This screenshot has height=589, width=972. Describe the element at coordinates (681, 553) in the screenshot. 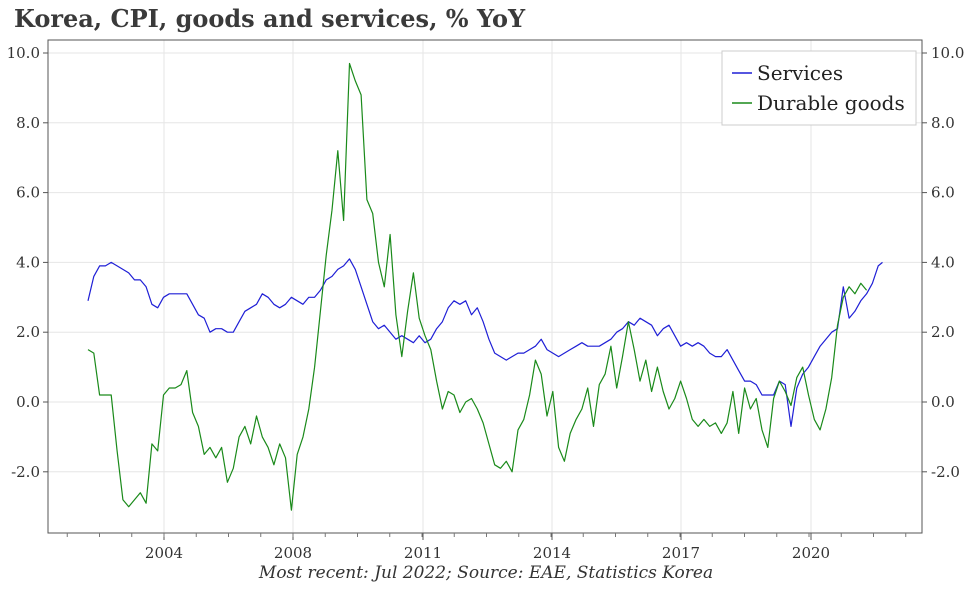

I see `x-tick-label: 2017` at that location.